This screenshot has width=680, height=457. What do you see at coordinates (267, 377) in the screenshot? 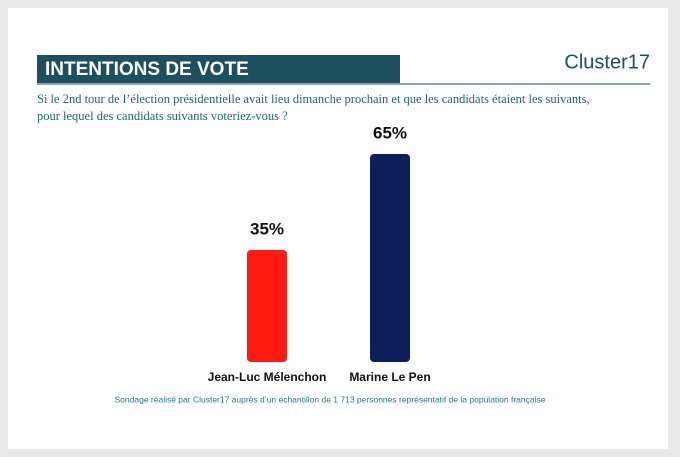
I see `category-label: Jean-Luc Mélenchon` at bounding box center [267, 377].